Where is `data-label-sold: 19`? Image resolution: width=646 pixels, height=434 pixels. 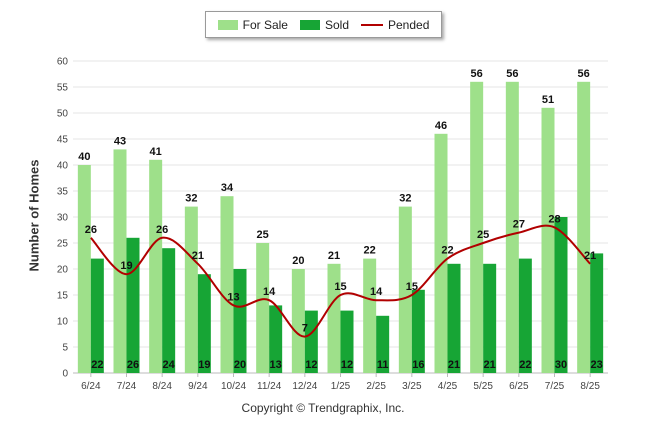
data-label-sold: 19 is located at coordinates (204, 365).